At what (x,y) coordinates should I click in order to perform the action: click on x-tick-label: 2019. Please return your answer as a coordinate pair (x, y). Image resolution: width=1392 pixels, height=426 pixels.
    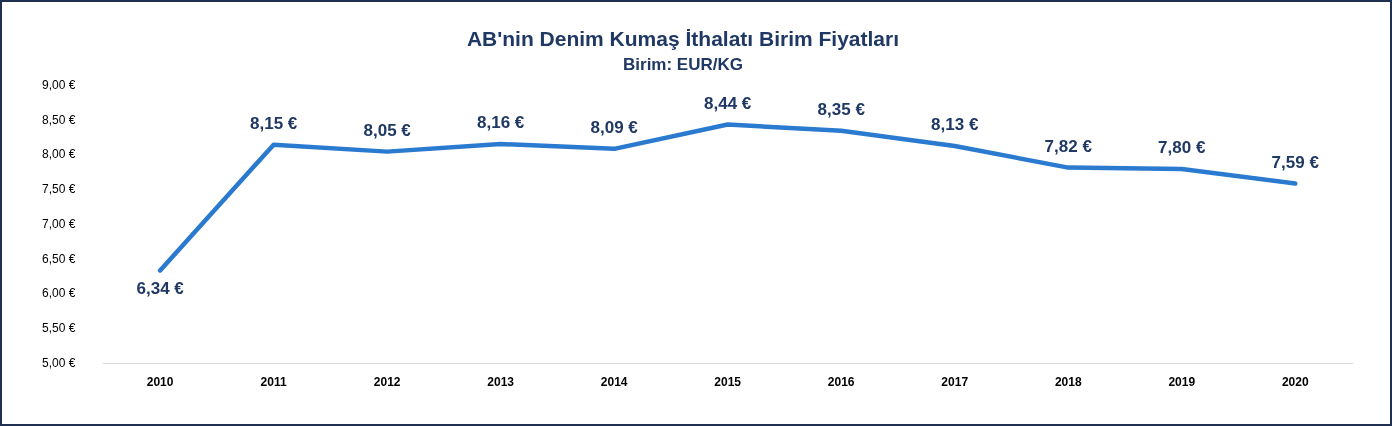
    Looking at the image, I should click on (1182, 382).